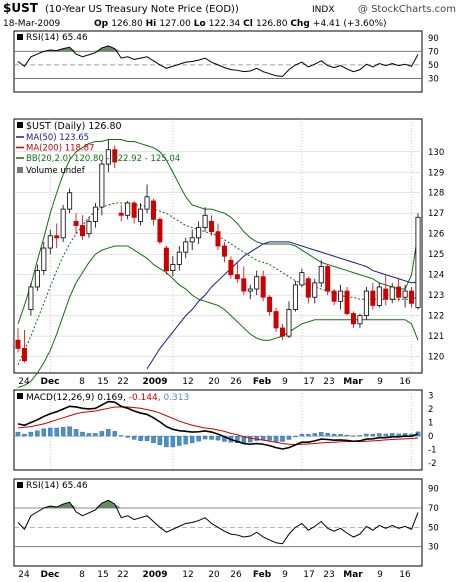  Describe the element at coordinates (433, 52) in the screenshot. I see `rsi-tick-label: 70` at that location.